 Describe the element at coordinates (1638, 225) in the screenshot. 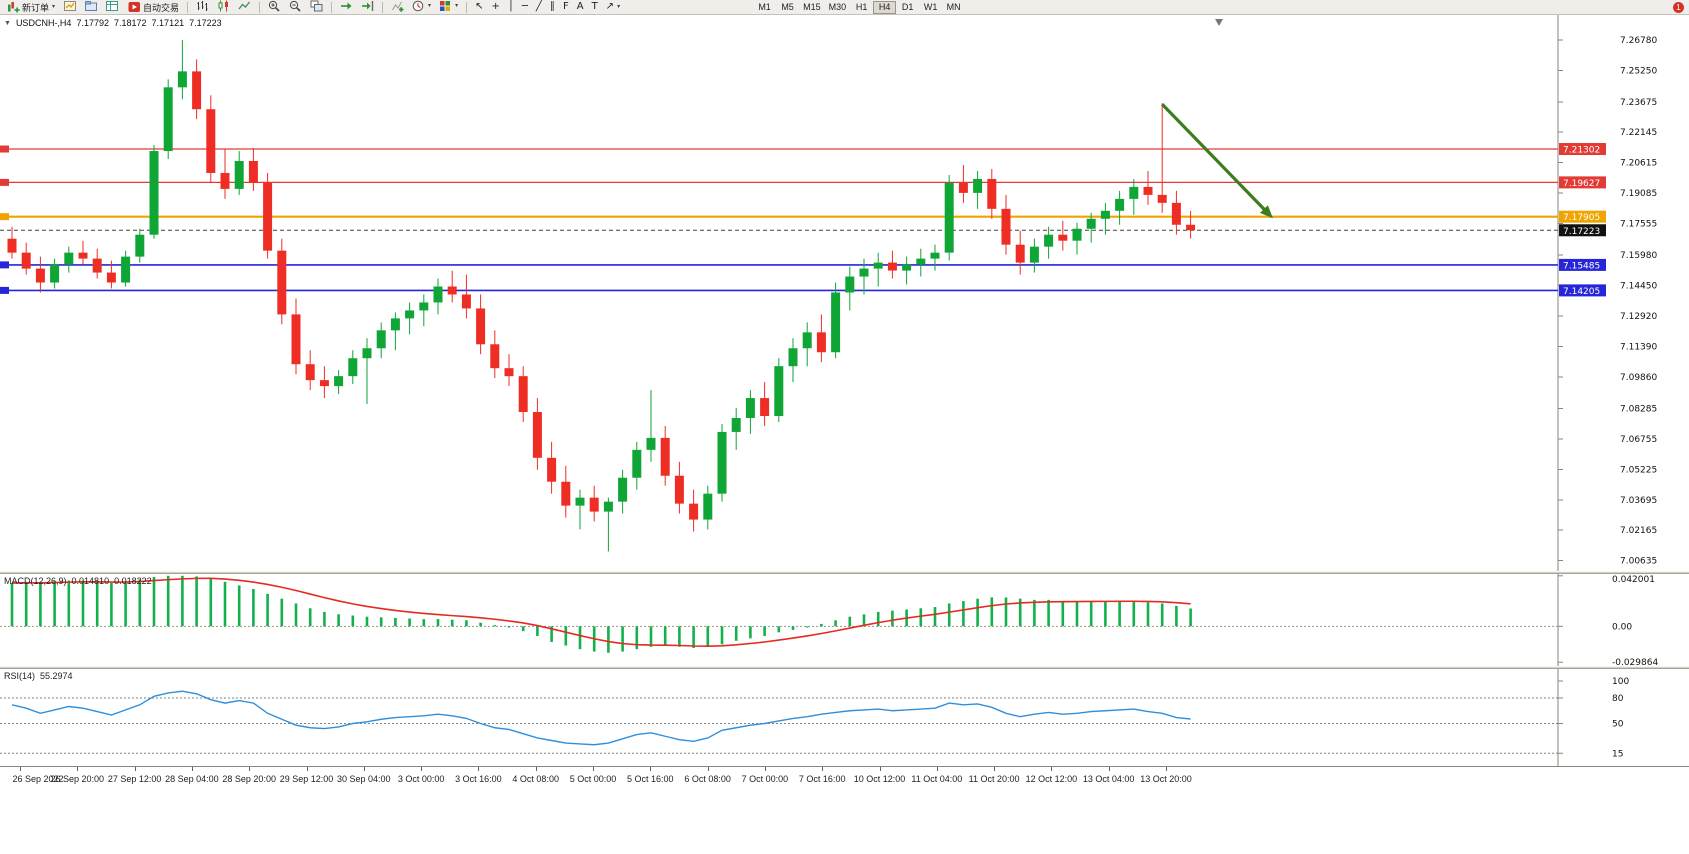

I see `price-scale-label: 7.17555` at that location.